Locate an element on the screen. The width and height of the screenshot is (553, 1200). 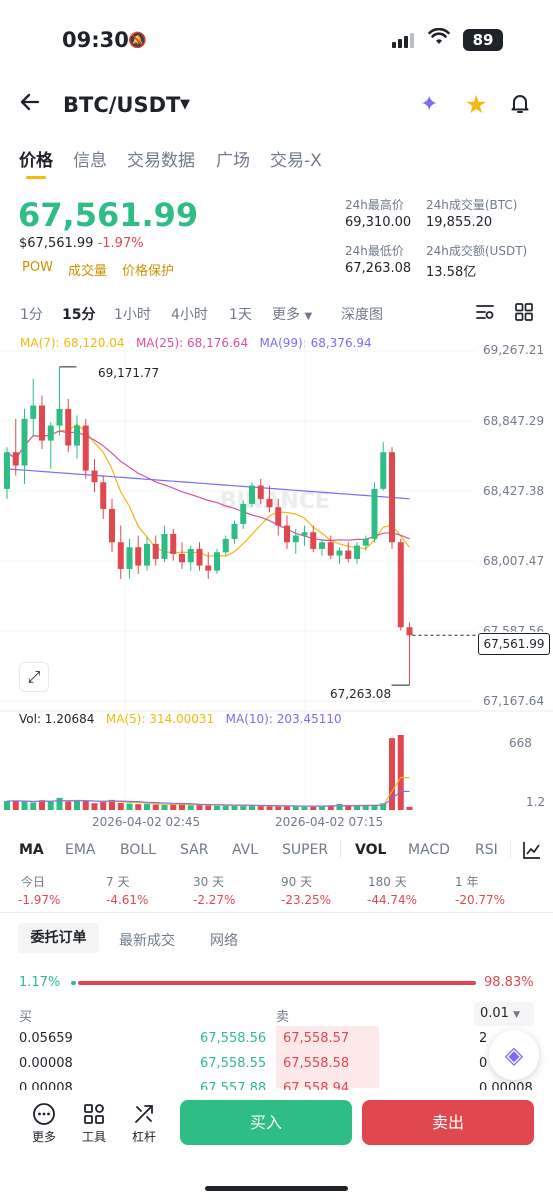
tag-volume: 成交量 is located at coordinates (87, 271).